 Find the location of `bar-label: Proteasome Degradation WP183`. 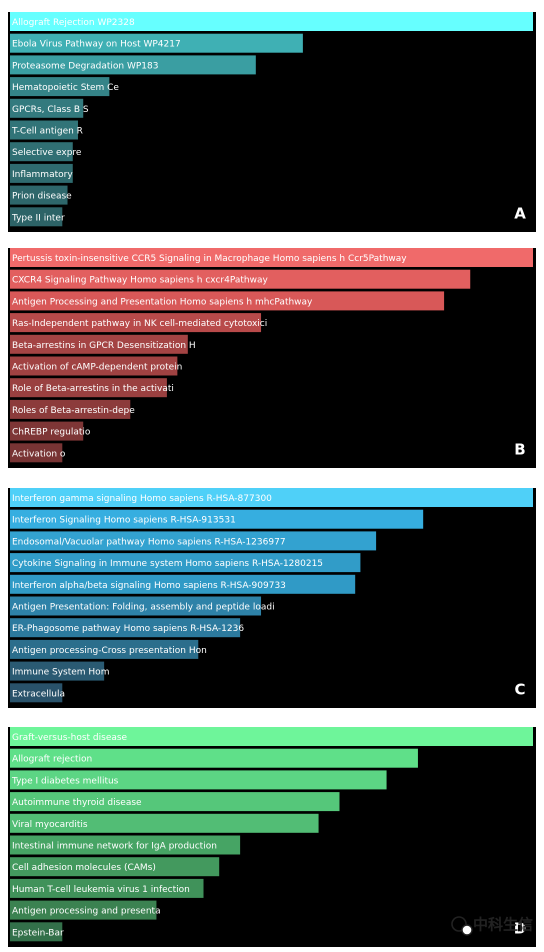

bar-label: Proteasome Degradation WP183 is located at coordinates (85, 66).